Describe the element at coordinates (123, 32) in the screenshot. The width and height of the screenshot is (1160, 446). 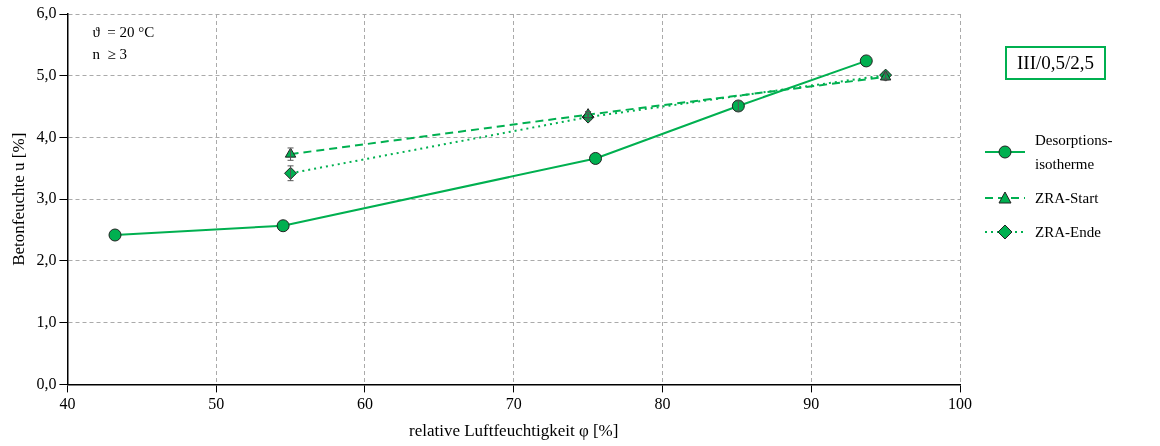
I see `annotation: ϑ = 20 °C` at that location.